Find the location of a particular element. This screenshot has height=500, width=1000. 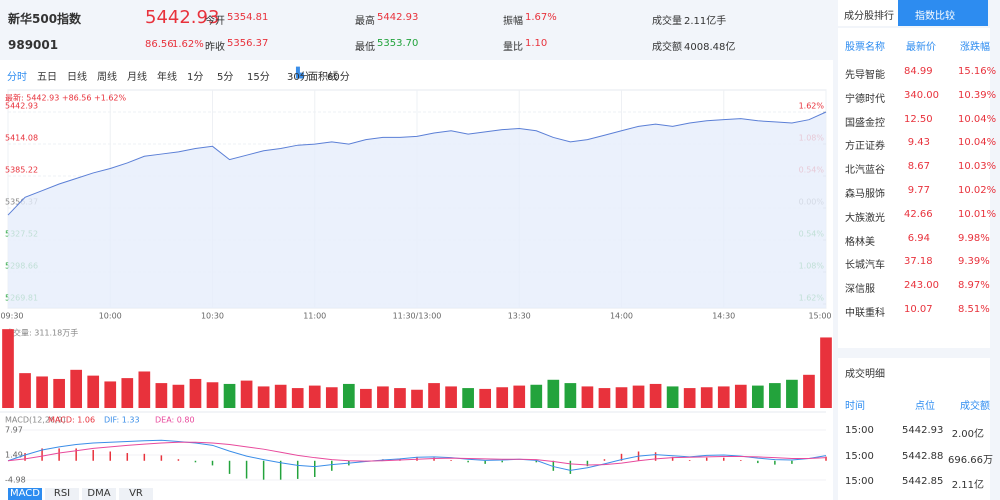

table-bg is located at coordinates (914, 429).